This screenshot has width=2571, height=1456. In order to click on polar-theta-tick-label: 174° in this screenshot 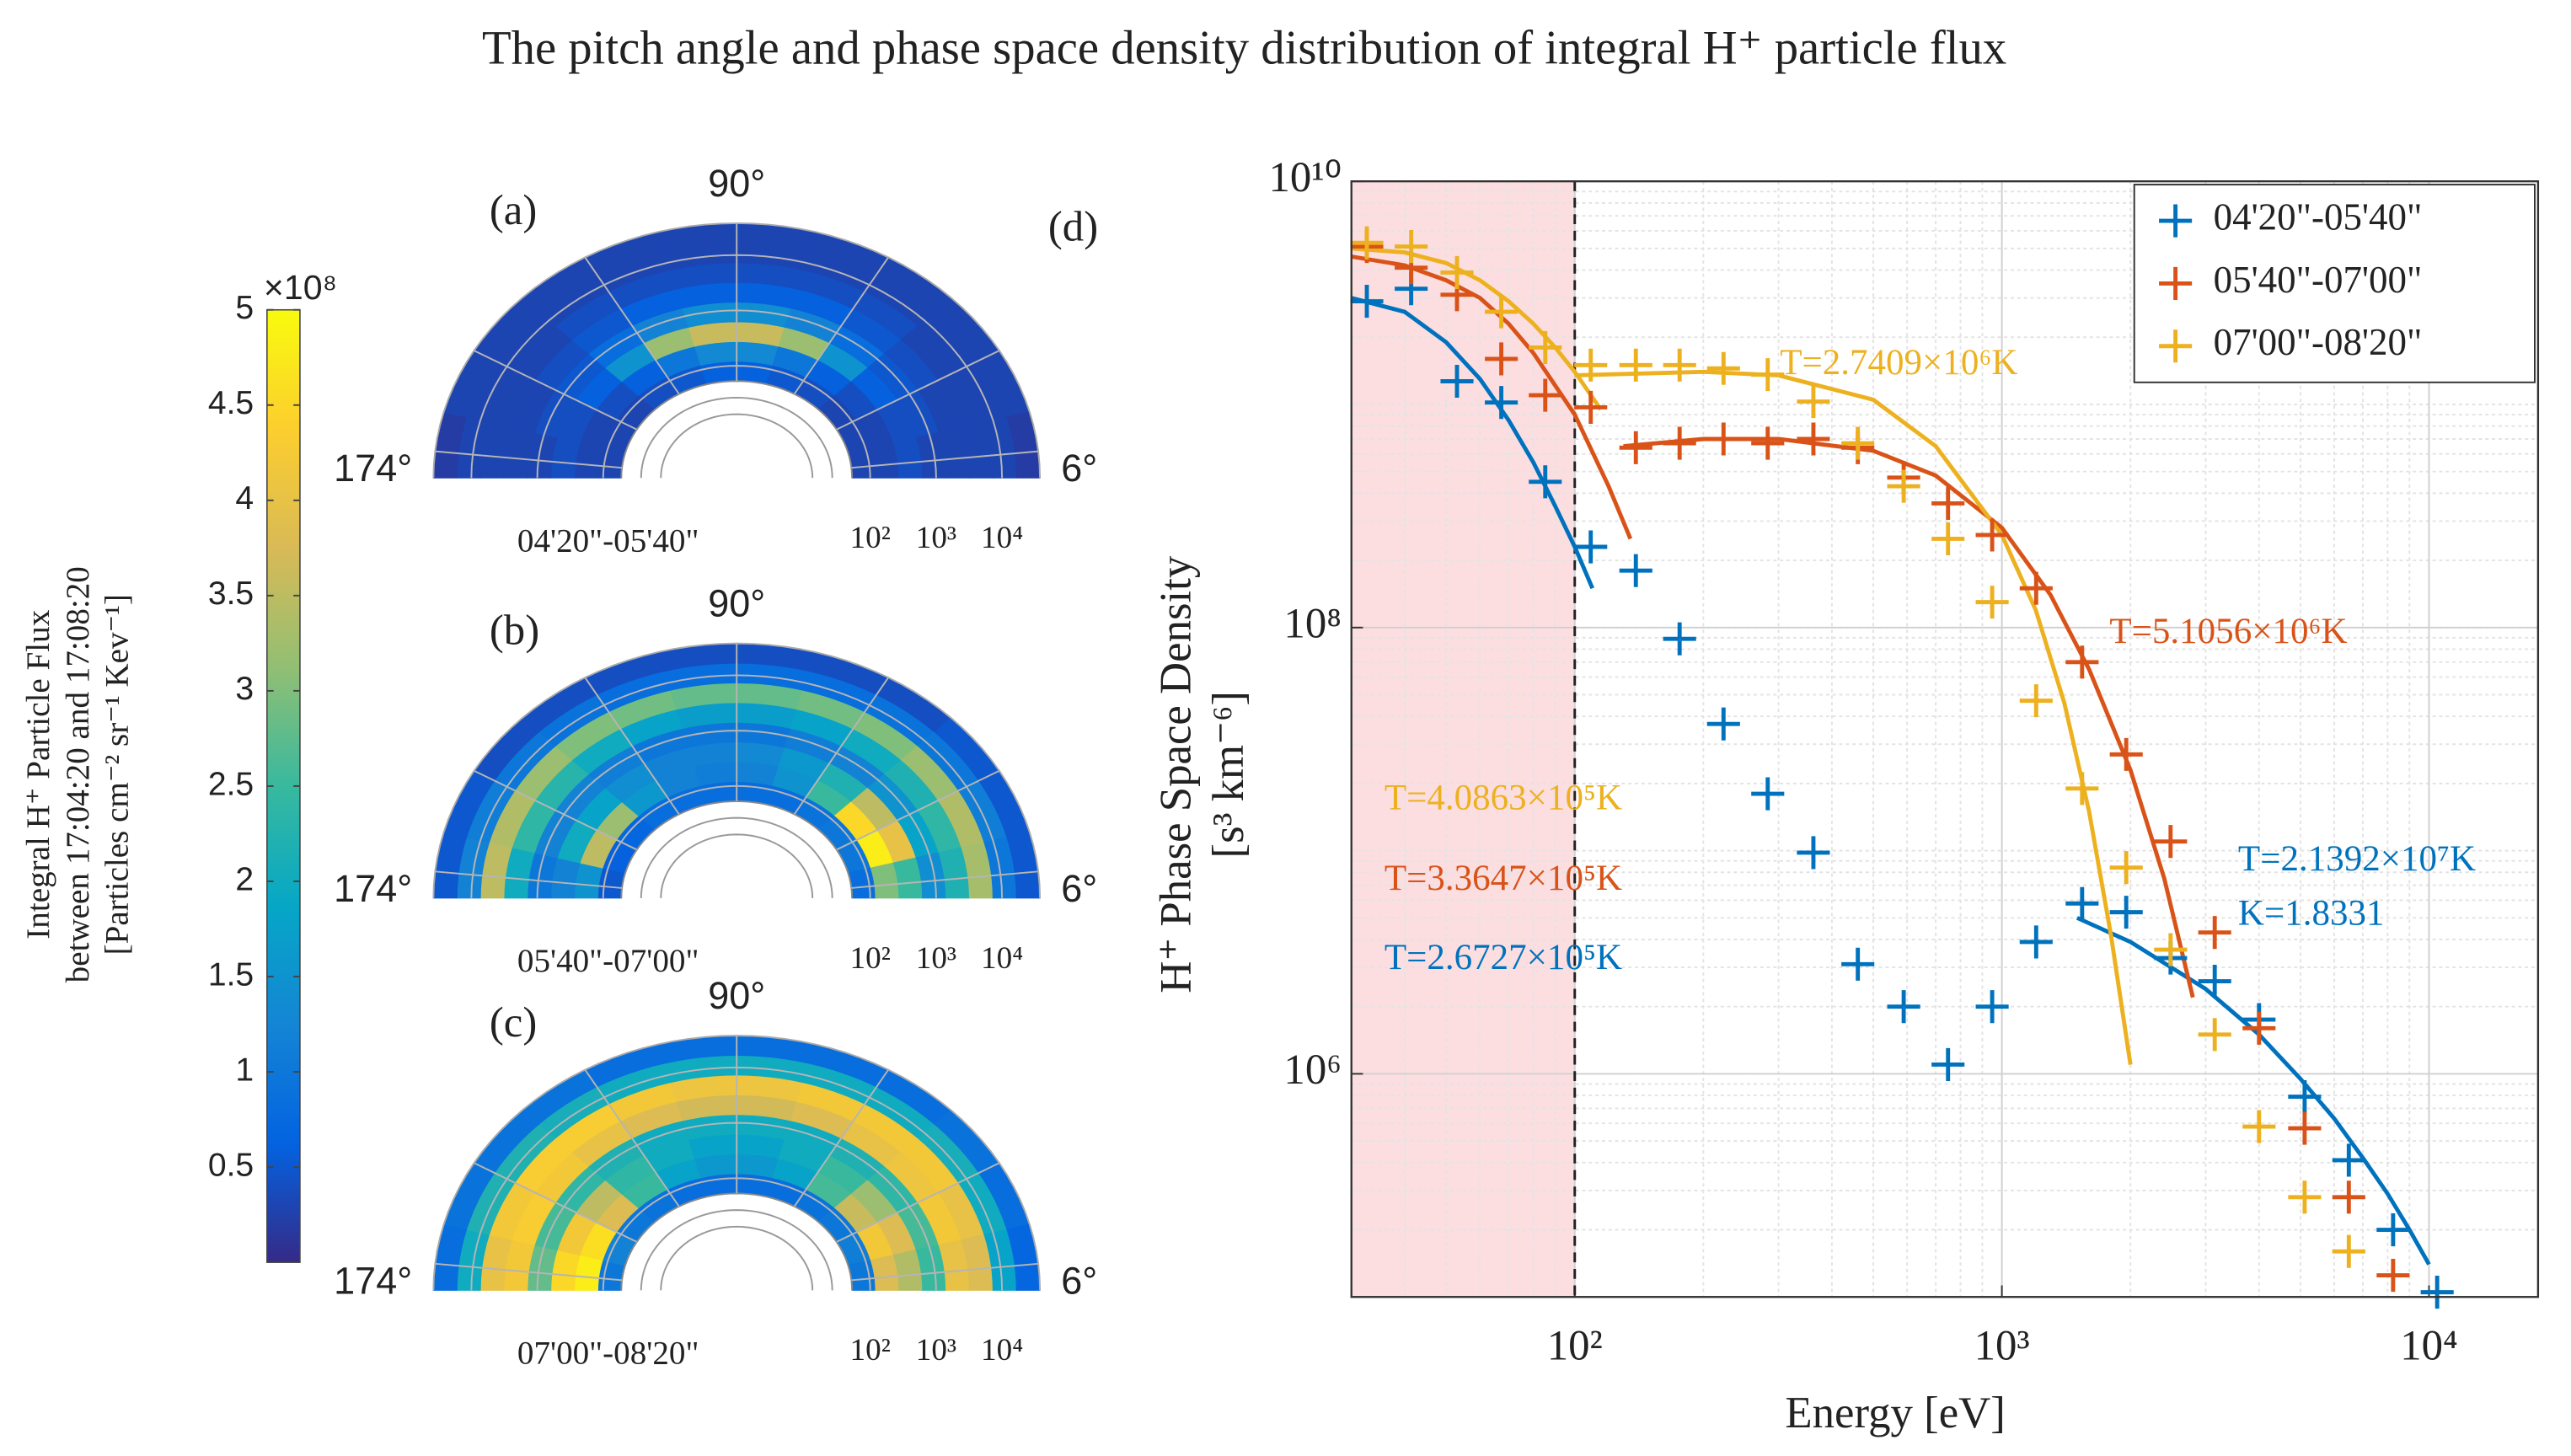, I will do `click(373, 468)`.